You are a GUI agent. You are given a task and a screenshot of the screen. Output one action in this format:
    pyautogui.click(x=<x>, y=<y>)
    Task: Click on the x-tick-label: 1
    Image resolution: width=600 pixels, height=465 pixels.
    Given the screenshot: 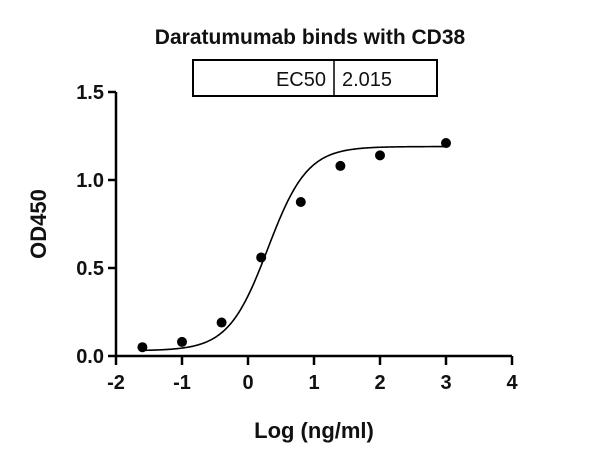 What is the action you would take?
    pyautogui.click(x=313, y=383)
    